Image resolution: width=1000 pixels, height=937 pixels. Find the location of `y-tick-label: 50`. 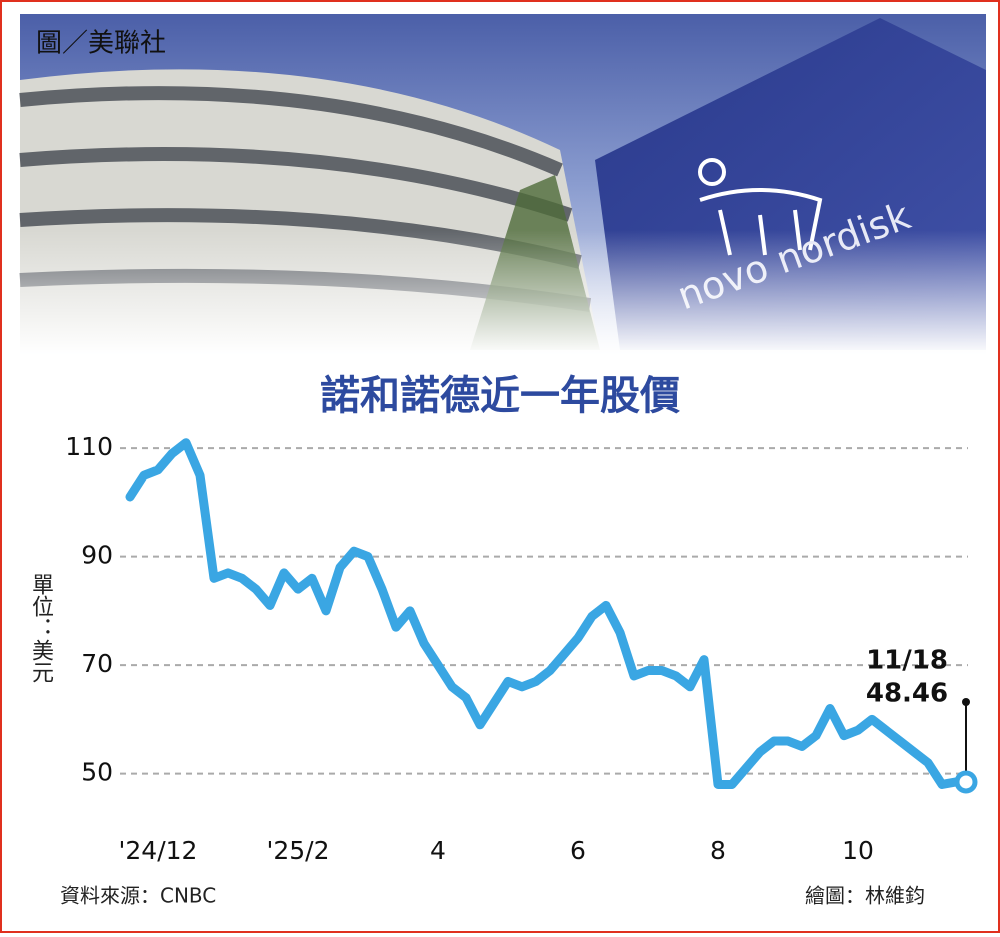

y-tick-label: 50 is located at coordinates (97, 772).